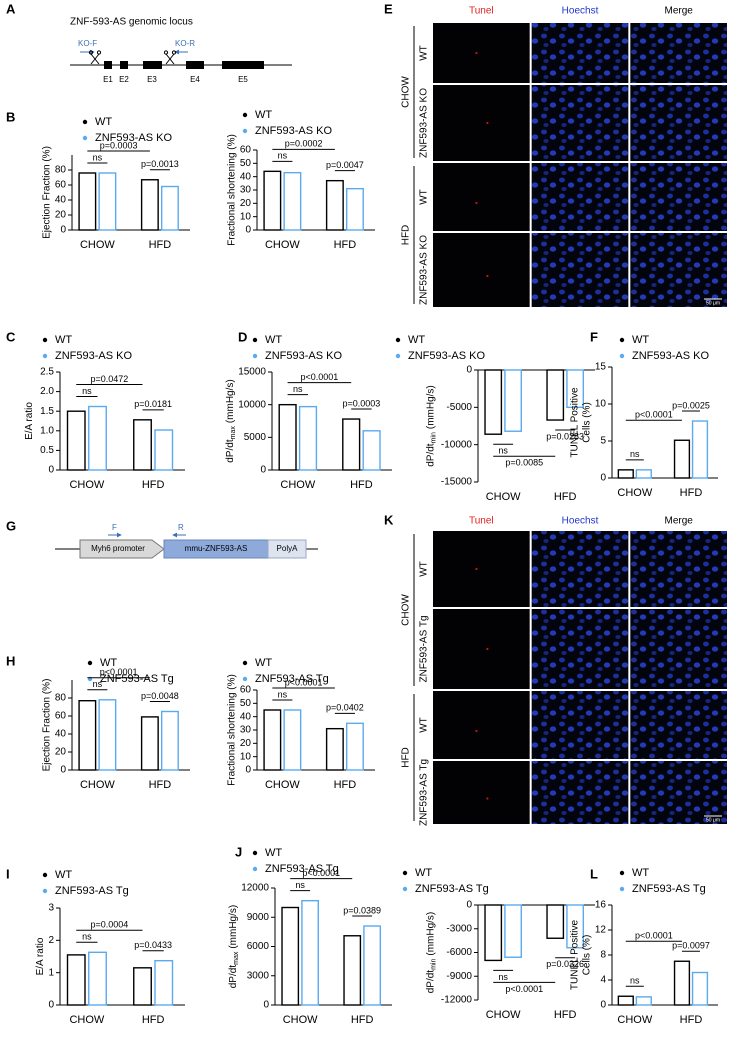 The height and width of the screenshot is (1037, 730). I want to click on panel-letter: L, so click(594, 873).